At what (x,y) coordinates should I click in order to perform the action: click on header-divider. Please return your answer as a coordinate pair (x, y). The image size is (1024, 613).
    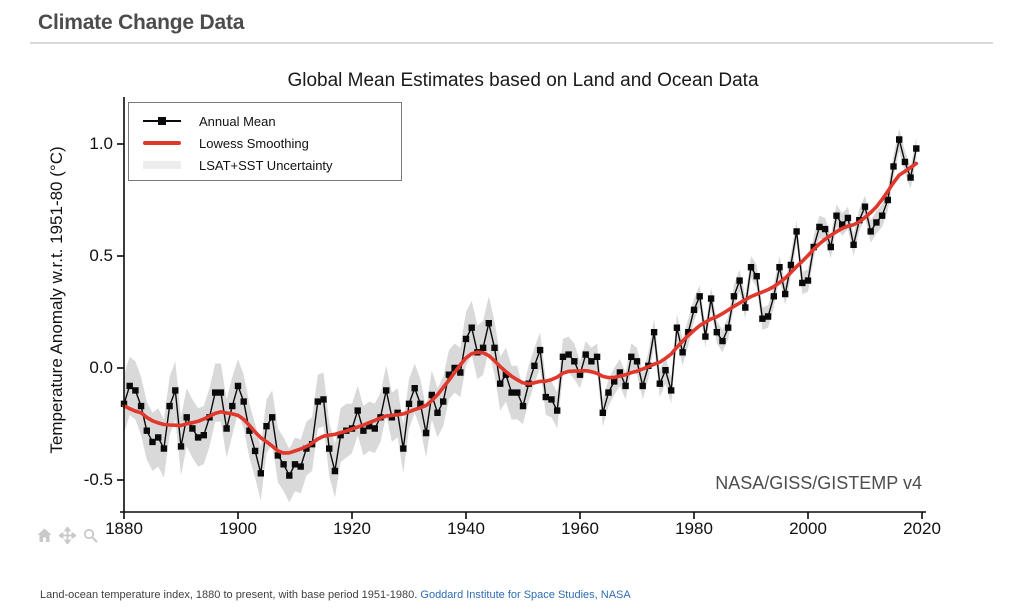
    Looking at the image, I should click on (511, 43).